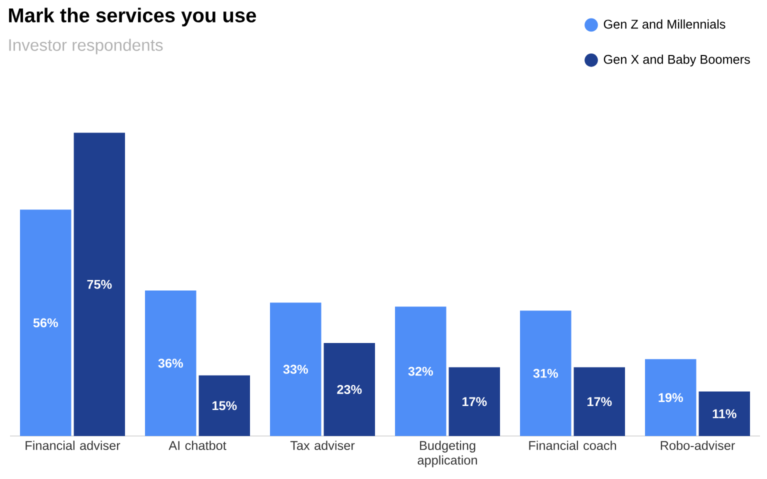  I want to click on x-tick-label: AI chatbot, so click(197, 445).